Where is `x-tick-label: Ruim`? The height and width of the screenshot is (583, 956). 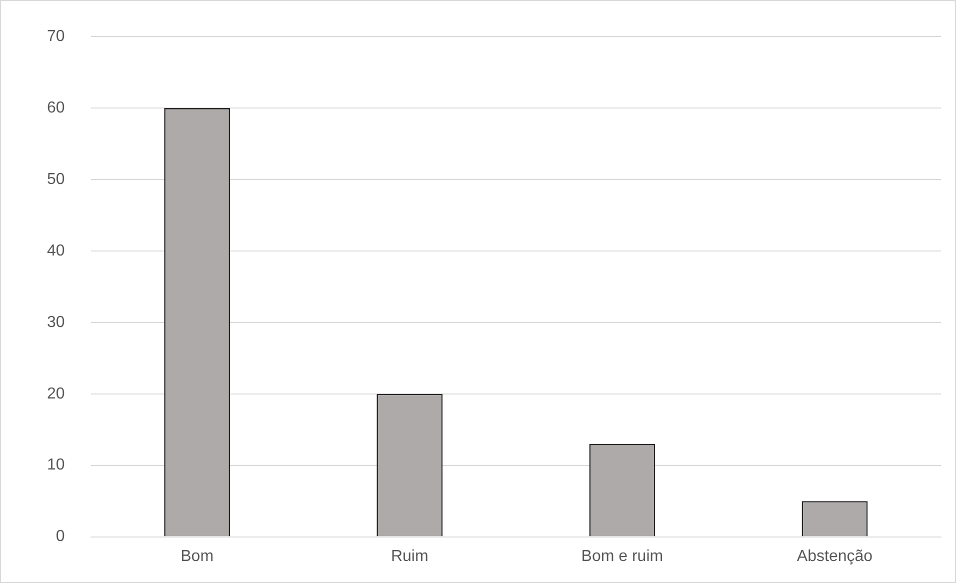 x-tick-label: Ruim is located at coordinates (409, 556).